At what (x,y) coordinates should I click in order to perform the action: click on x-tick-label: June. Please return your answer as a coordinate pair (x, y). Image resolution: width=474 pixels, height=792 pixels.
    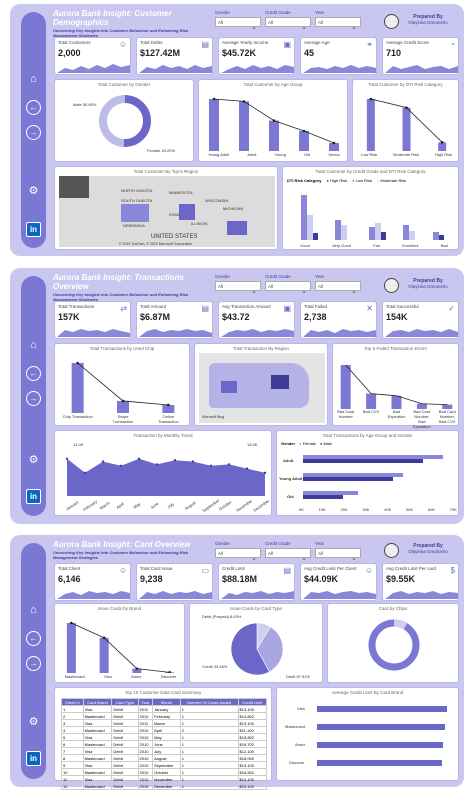
    Looking at the image, I should click on (154, 505).